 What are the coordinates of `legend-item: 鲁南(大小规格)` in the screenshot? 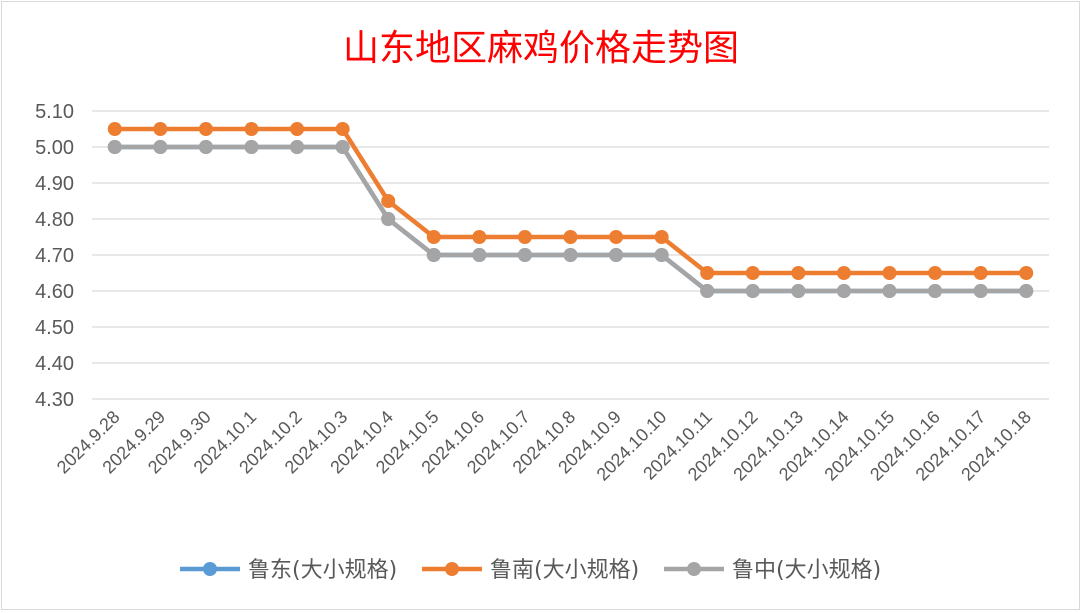 It's located at (530, 570).